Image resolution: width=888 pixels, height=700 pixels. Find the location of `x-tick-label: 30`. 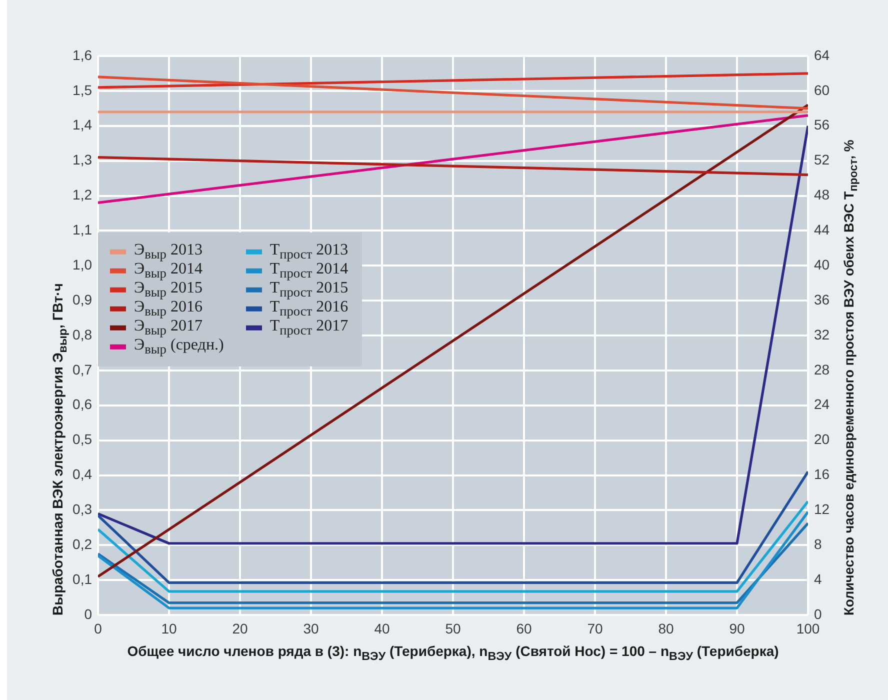

x-tick-label: 30 is located at coordinates (311, 628).